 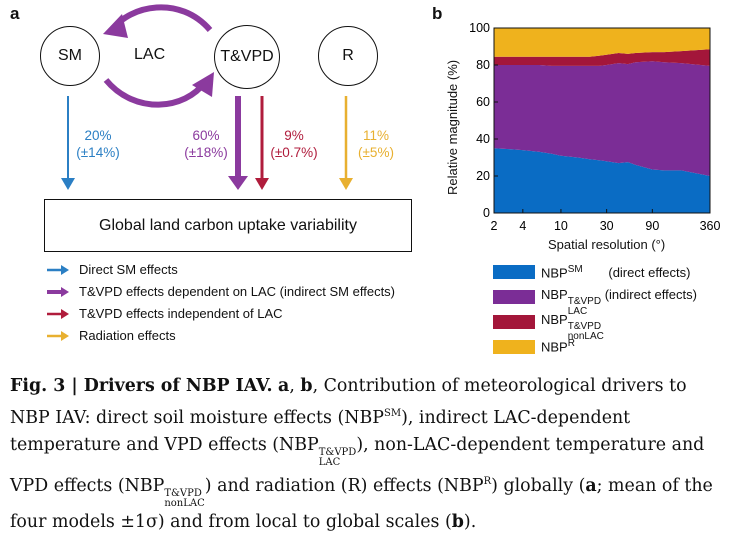 What do you see at coordinates (15, 13) in the screenshot?
I see `panel-a-letter: a` at bounding box center [15, 13].